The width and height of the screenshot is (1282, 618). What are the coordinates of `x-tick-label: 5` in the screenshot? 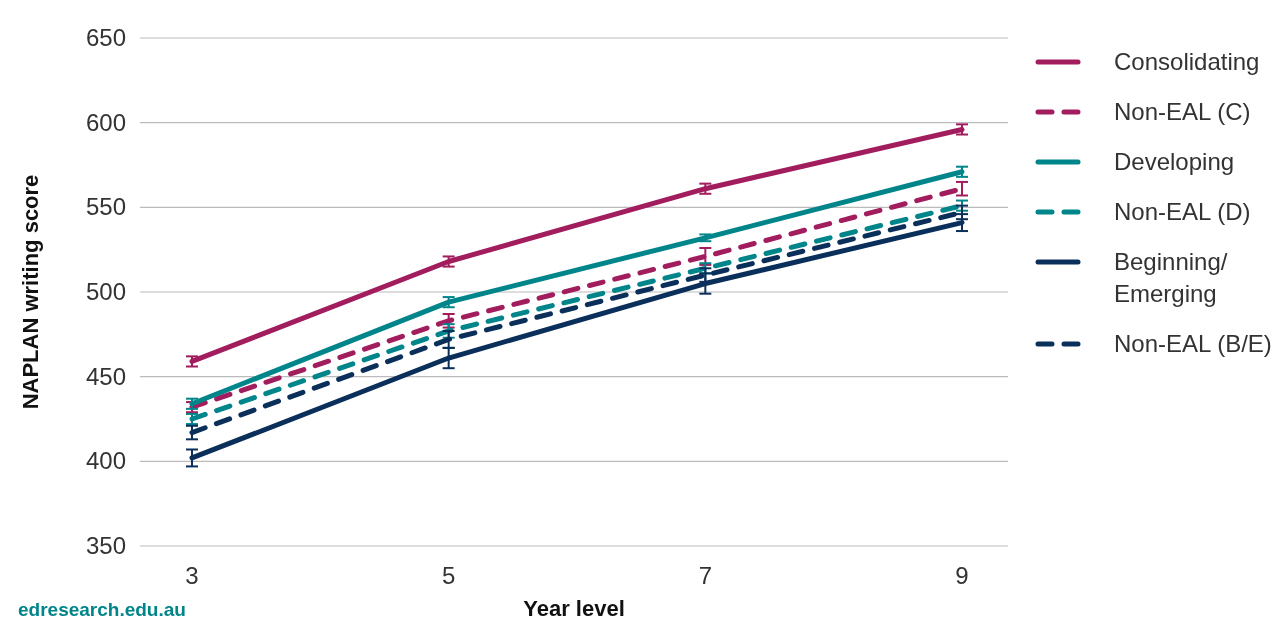 It's located at (448, 575).